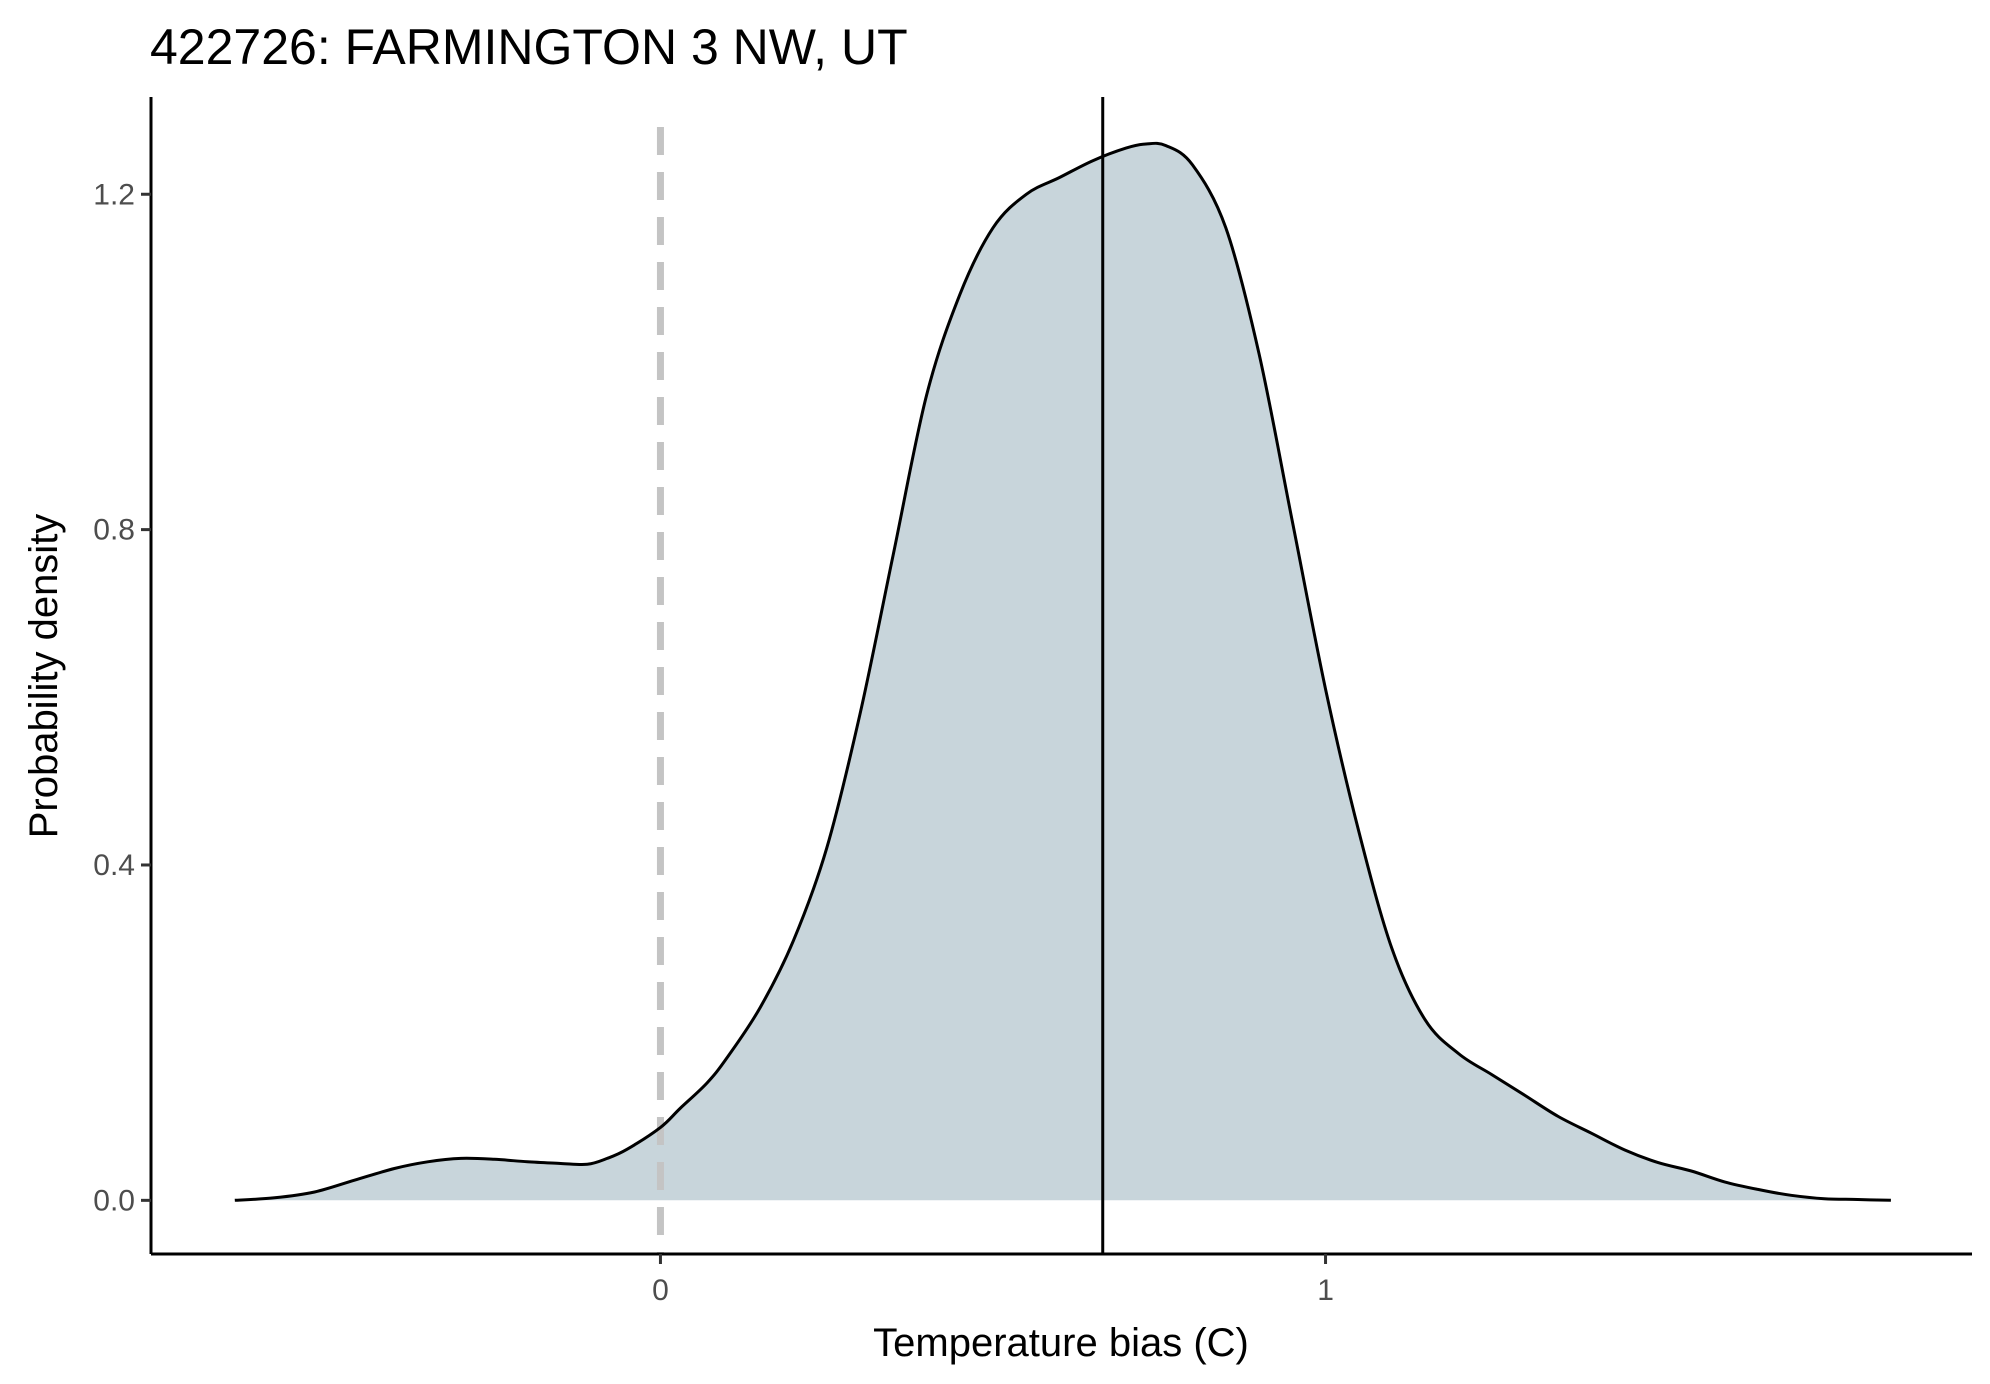 This screenshot has width=1990, height=1384. Describe the element at coordinates (114, 194) in the screenshot. I see `y-tick-label: 1.2` at that location.